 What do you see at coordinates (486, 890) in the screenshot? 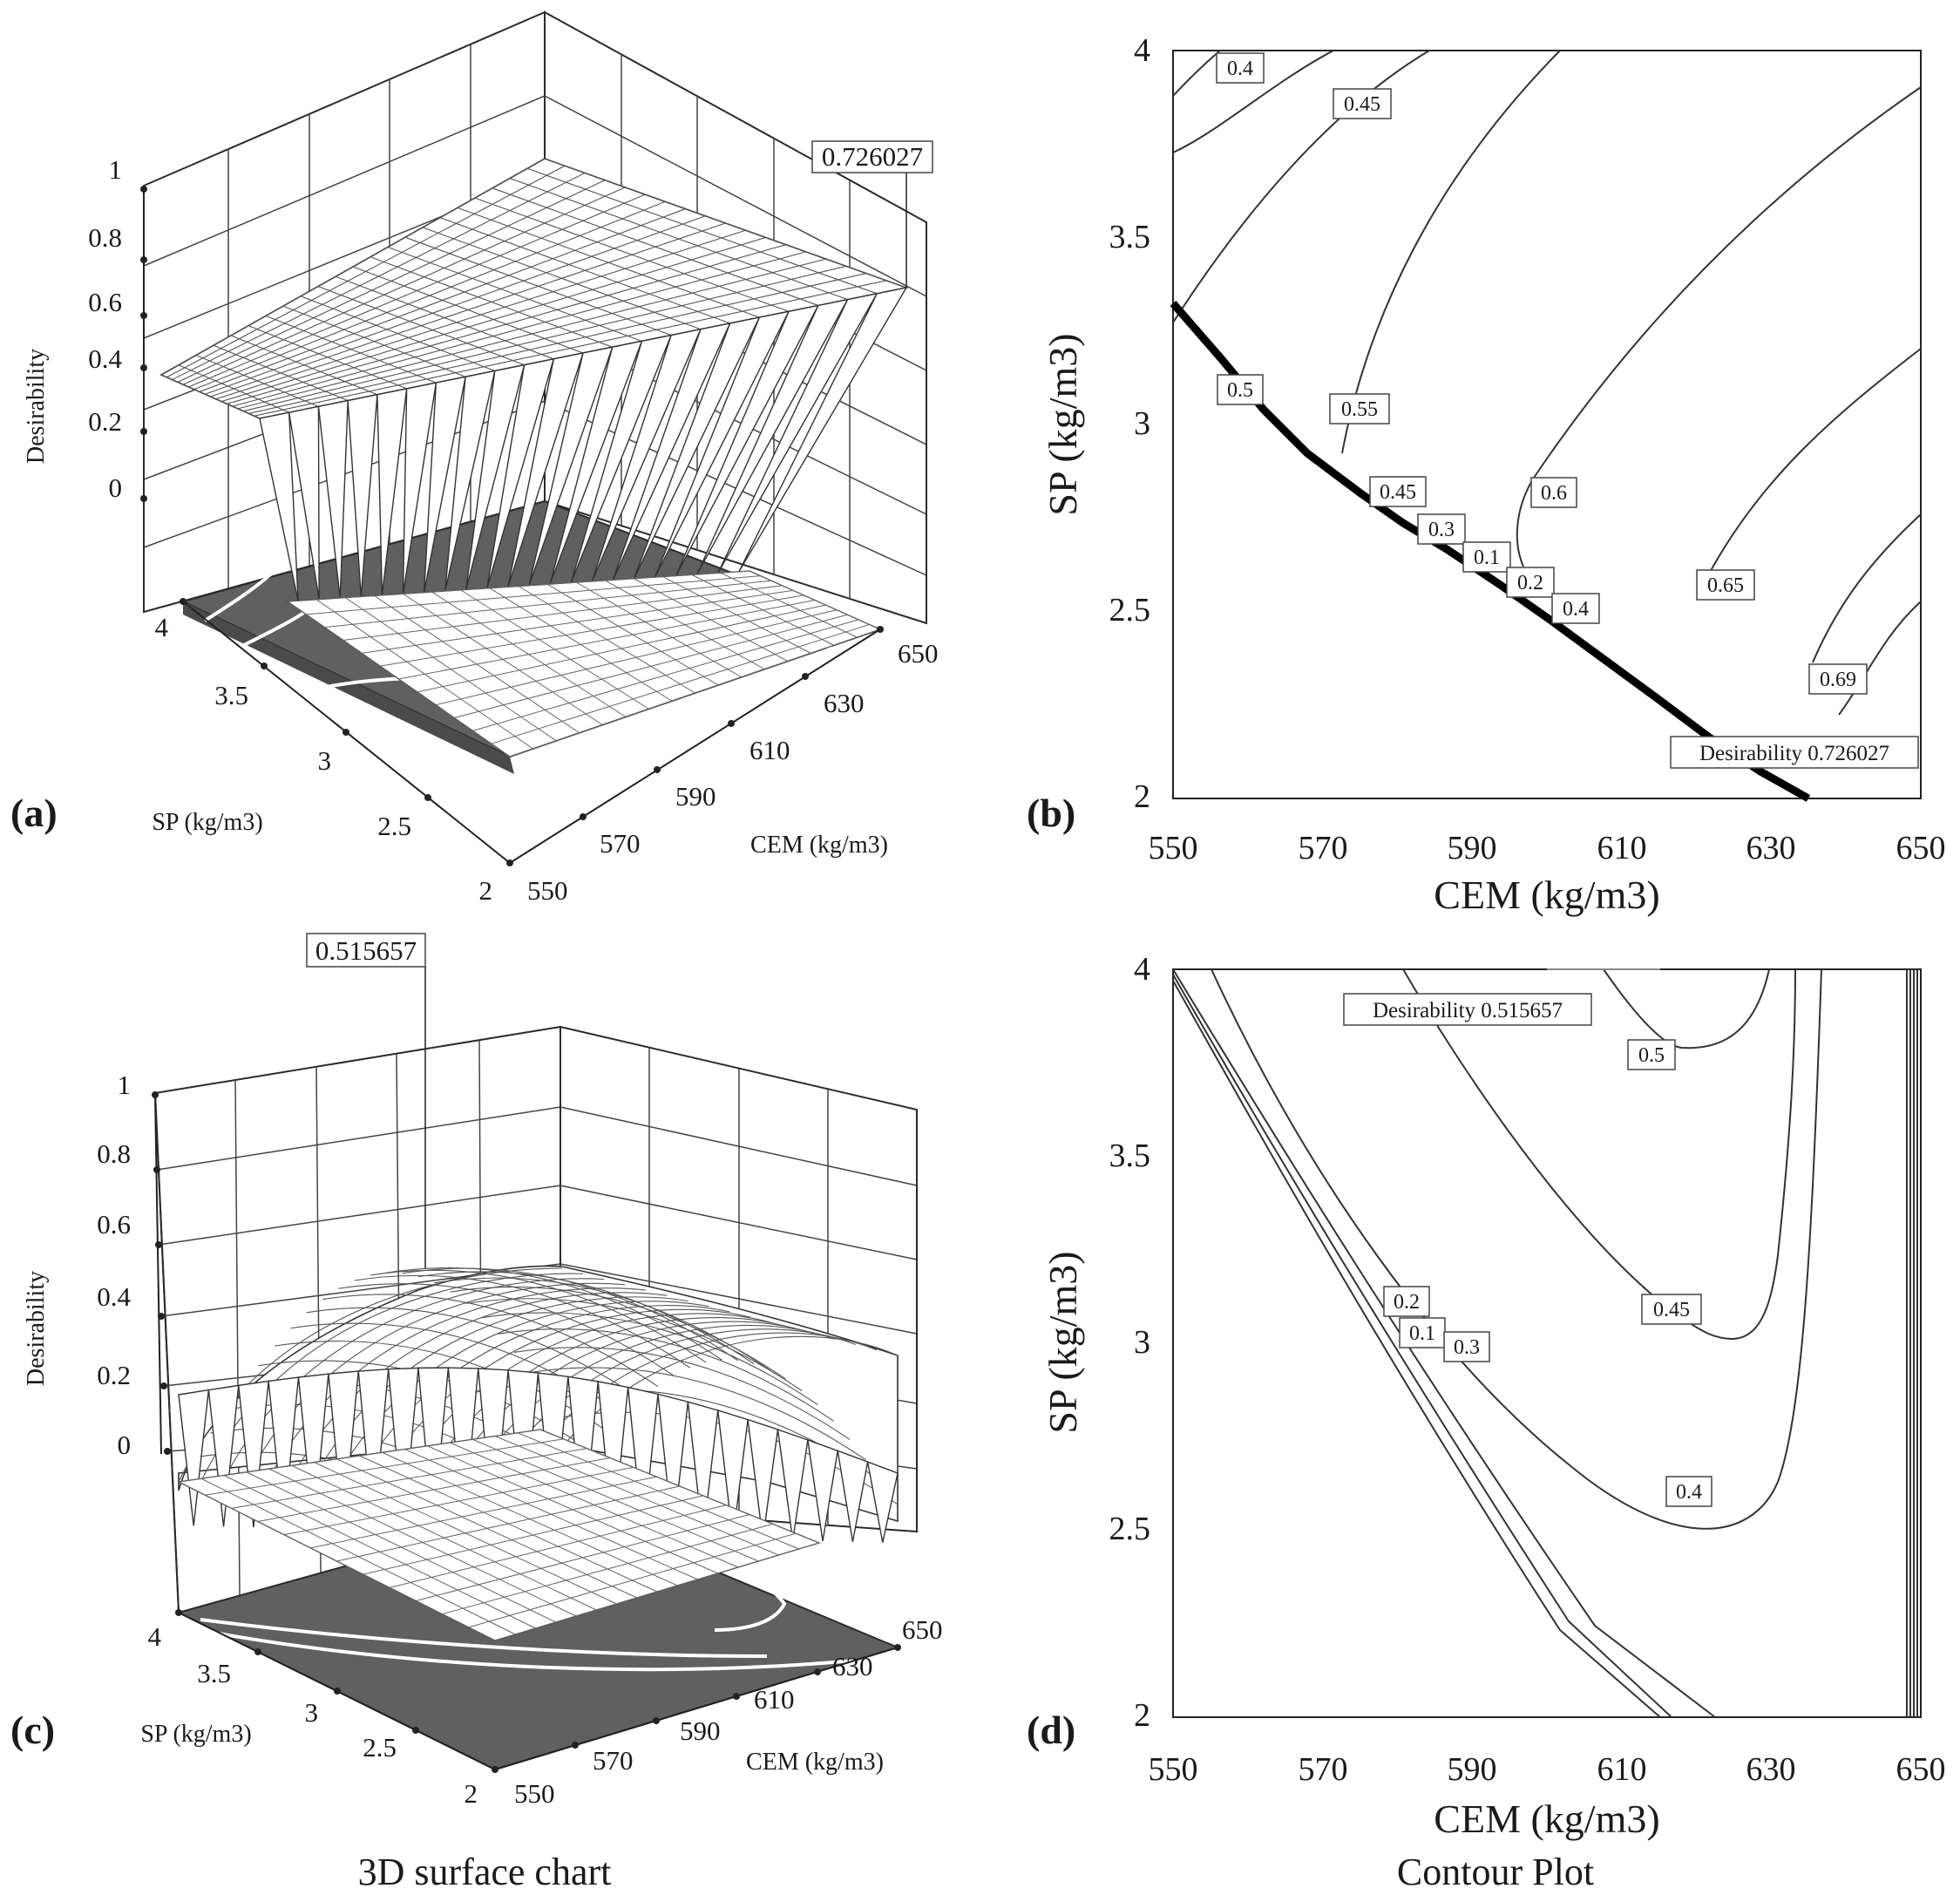
I see `sp-tick: 2` at bounding box center [486, 890].